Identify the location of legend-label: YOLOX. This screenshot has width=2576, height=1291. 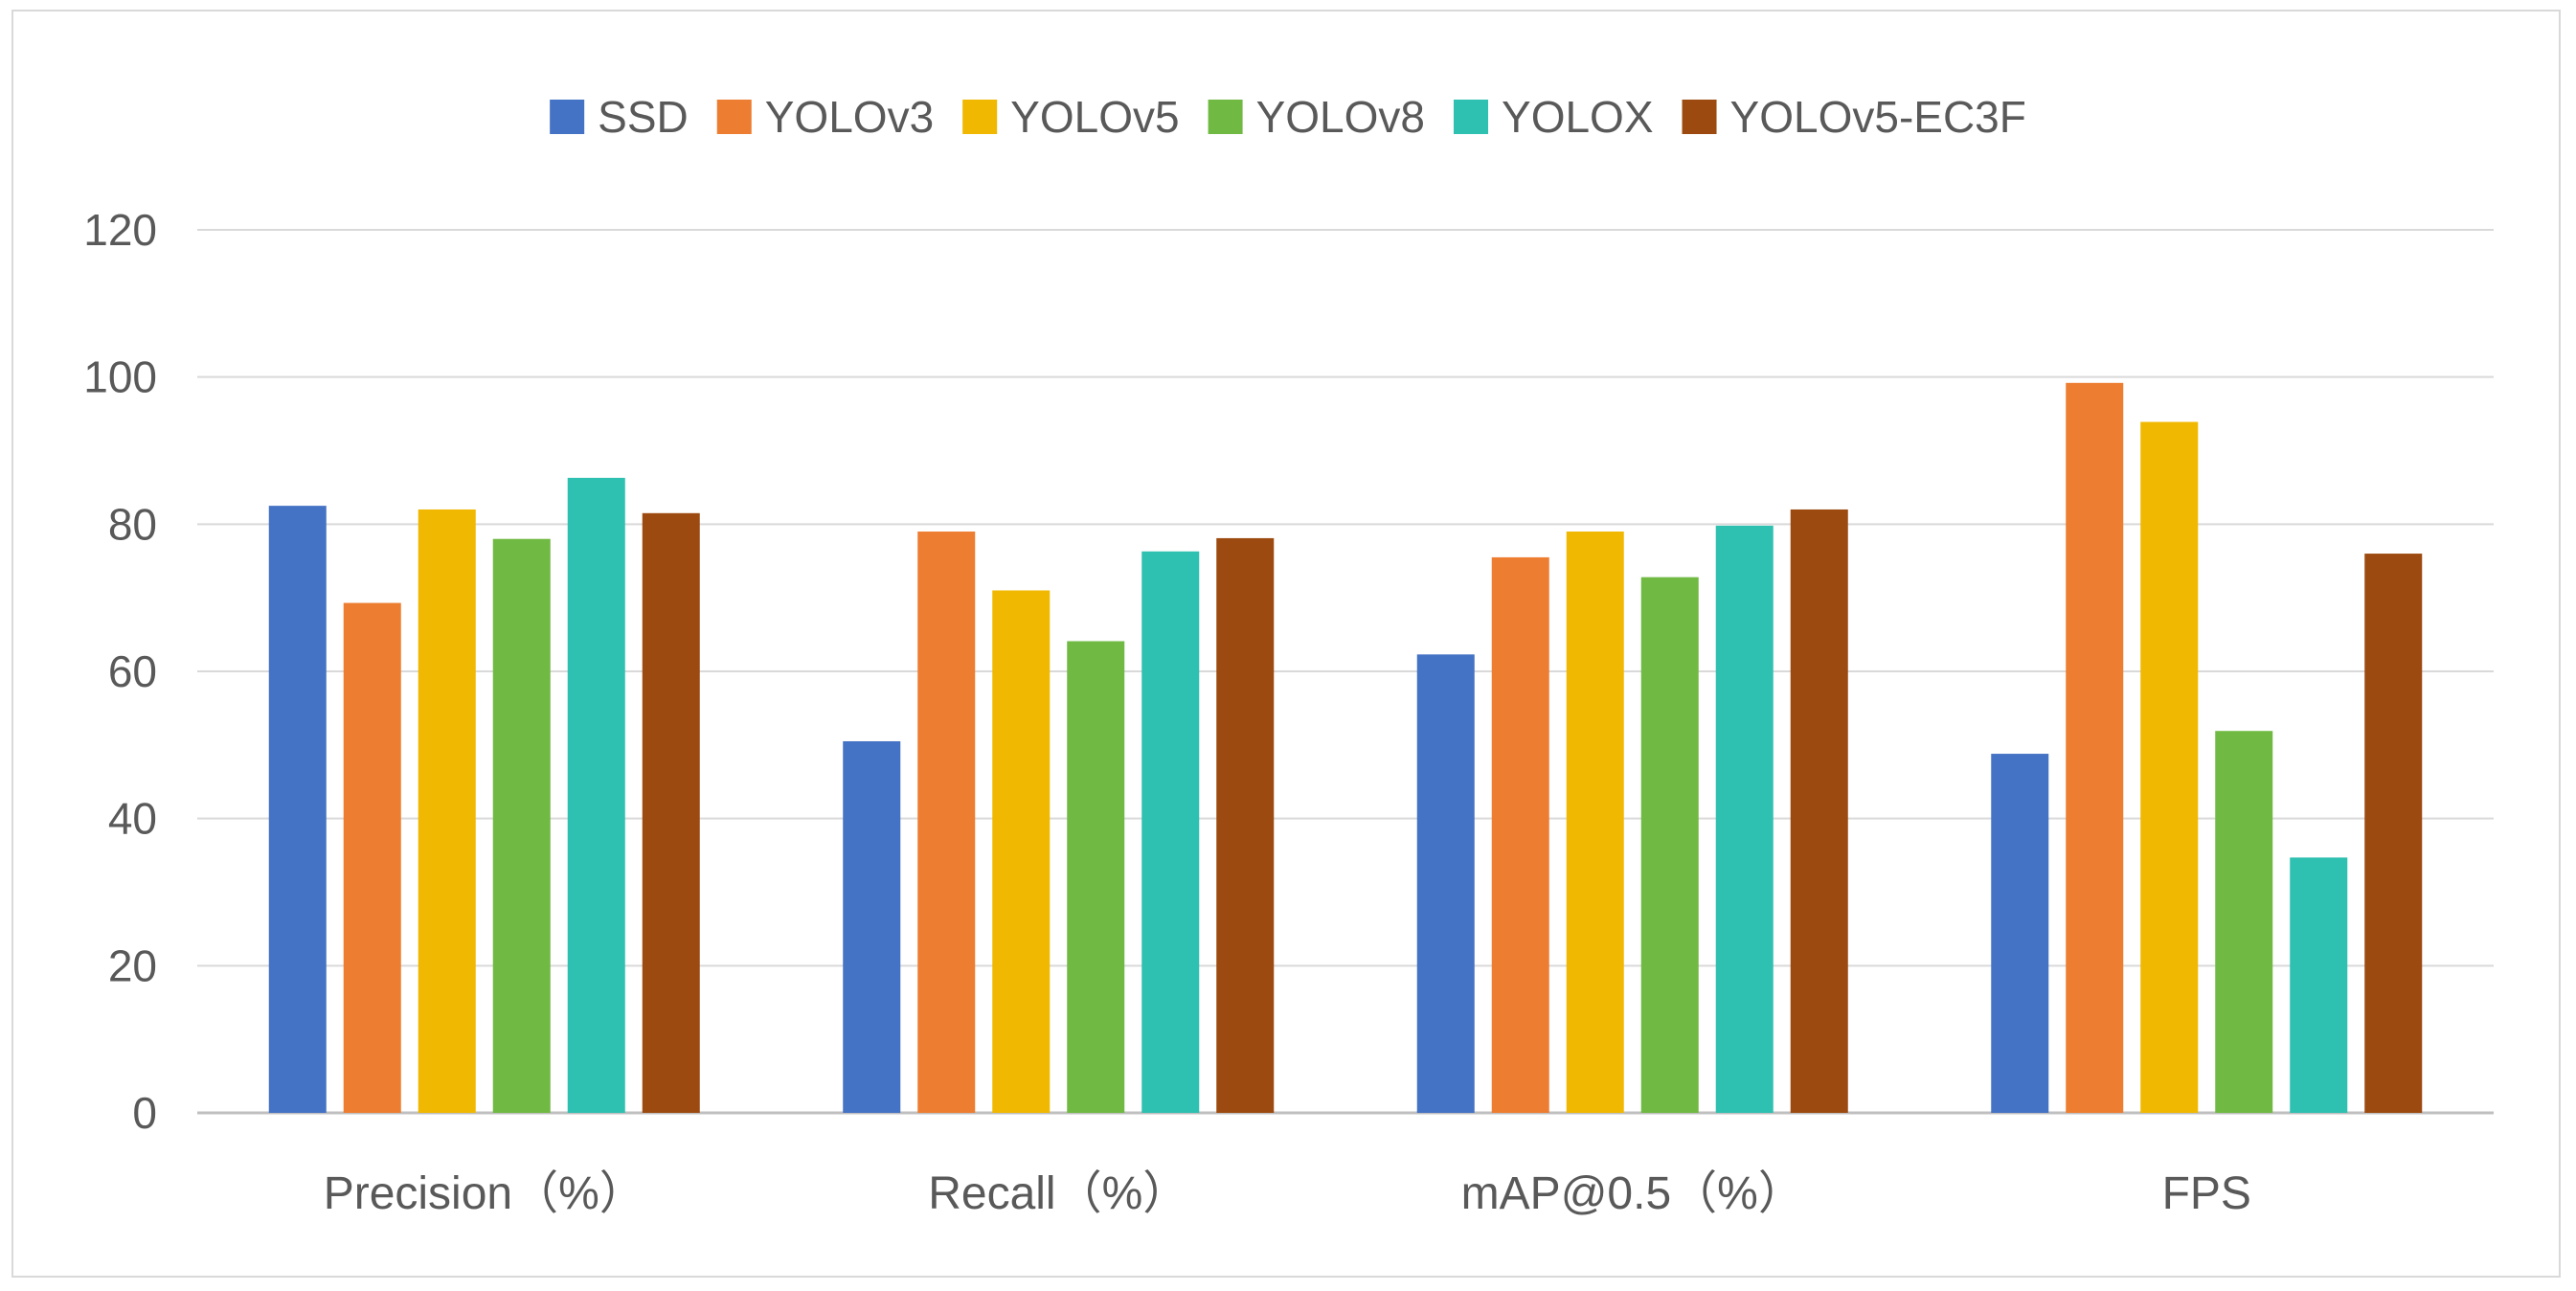
(1578, 117).